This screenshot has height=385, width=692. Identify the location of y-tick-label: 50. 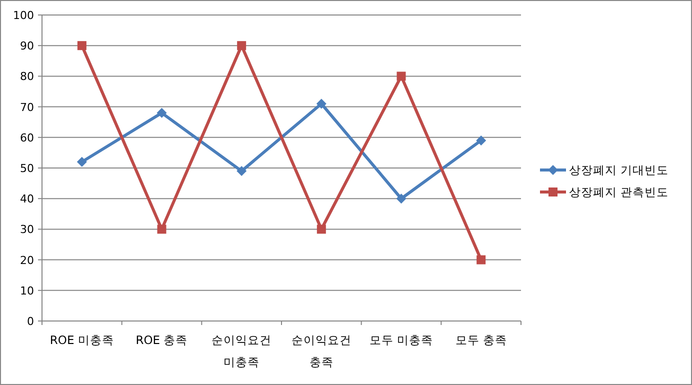
(27, 168).